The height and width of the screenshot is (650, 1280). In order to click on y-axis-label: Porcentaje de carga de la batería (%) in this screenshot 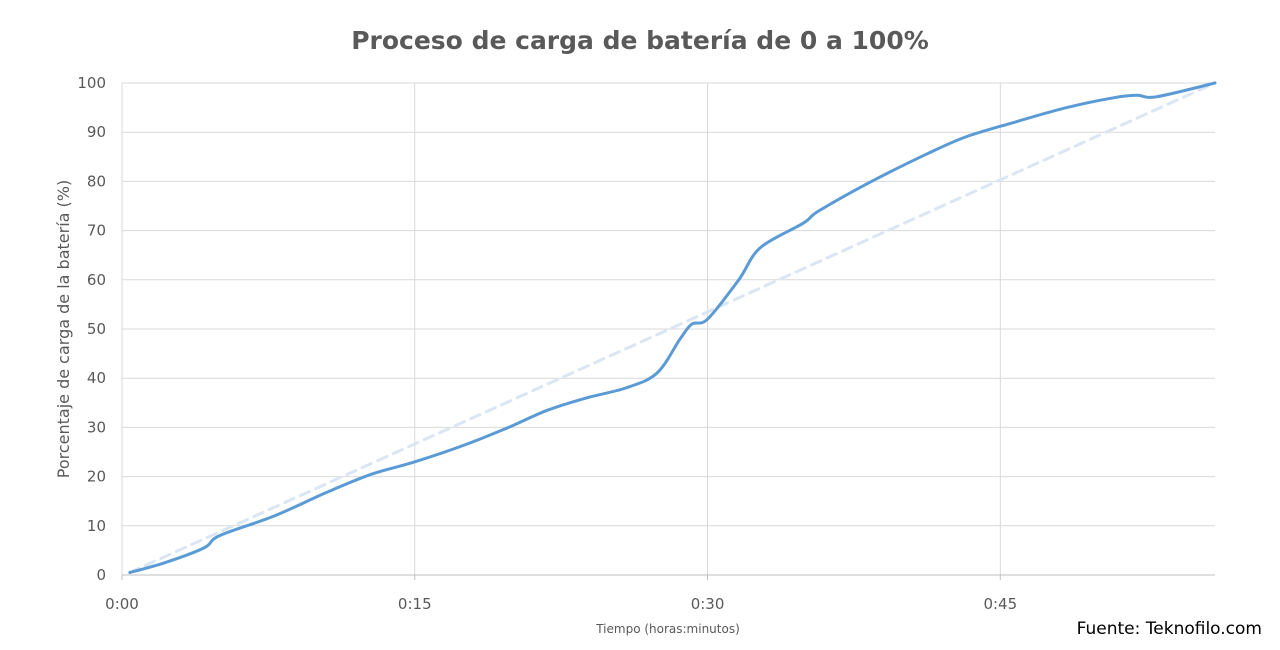, I will do `click(63, 329)`.